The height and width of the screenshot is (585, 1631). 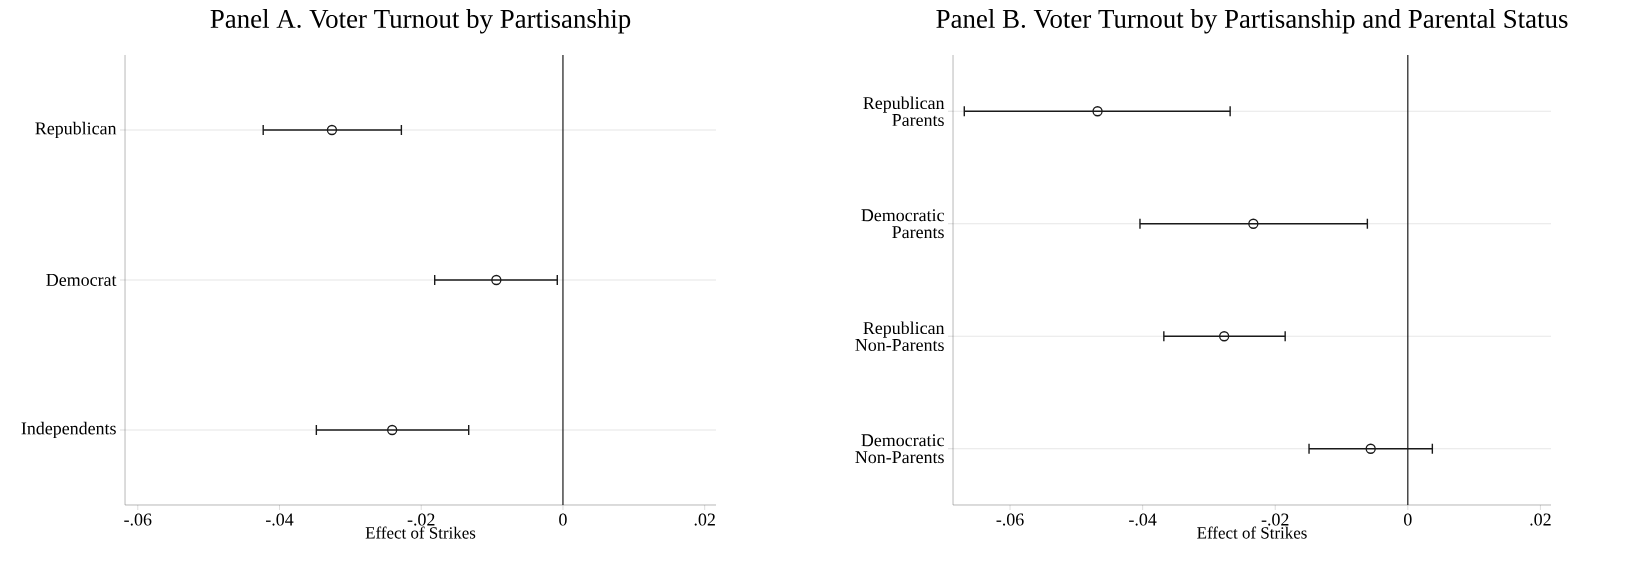 I want to click on y-tick-label: Republican Non-Parents, so click(x=900, y=336).